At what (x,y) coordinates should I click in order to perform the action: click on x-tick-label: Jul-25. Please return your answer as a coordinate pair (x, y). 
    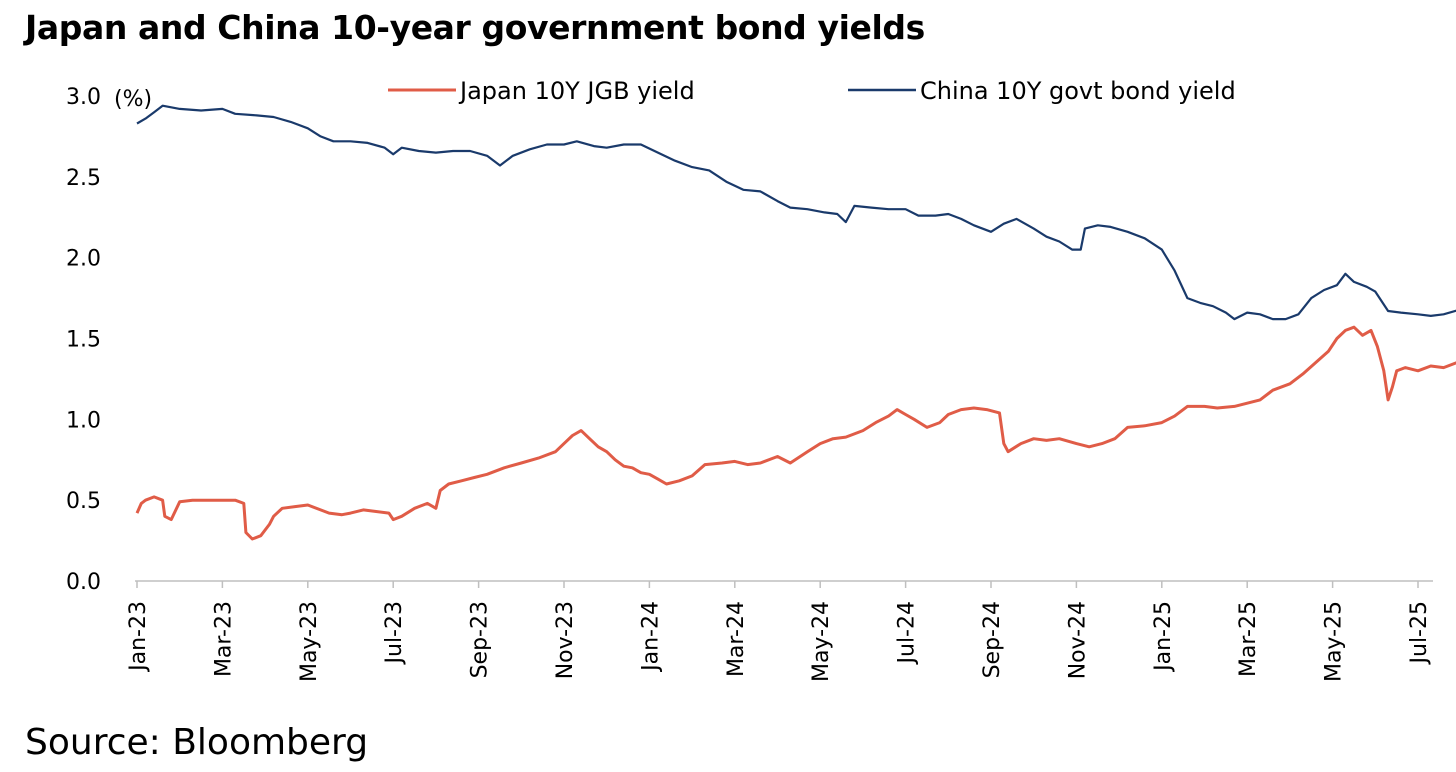
    Looking at the image, I should click on (1419, 633).